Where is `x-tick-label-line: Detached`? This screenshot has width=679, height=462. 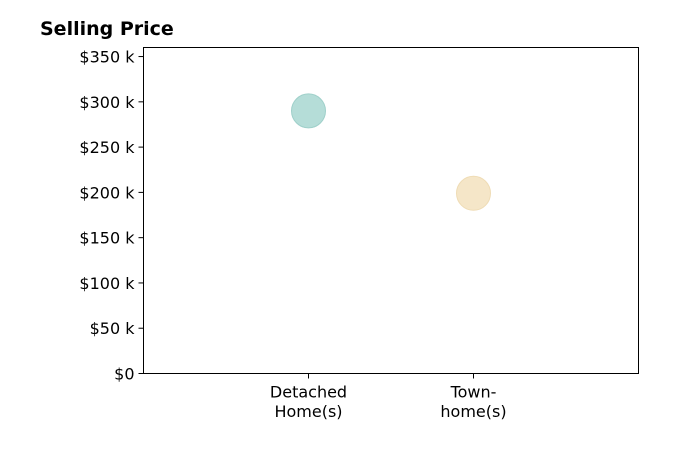
x-tick-label-line: Detached is located at coordinates (308, 392).